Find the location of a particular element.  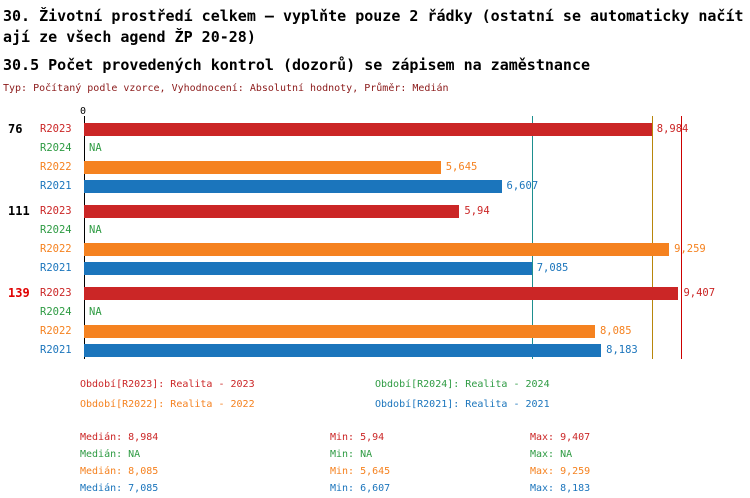

group-id-label: 139 is located at coordinates (19, 293).